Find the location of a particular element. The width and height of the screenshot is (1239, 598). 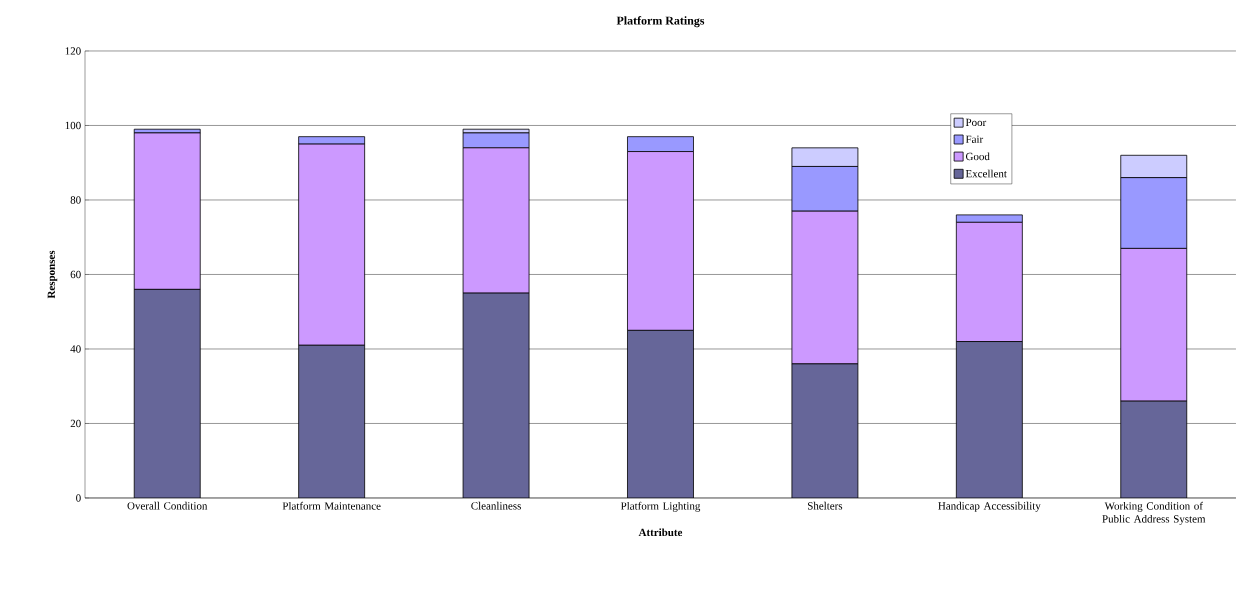

legend-label: Poor is located at coordinates (976, 122).